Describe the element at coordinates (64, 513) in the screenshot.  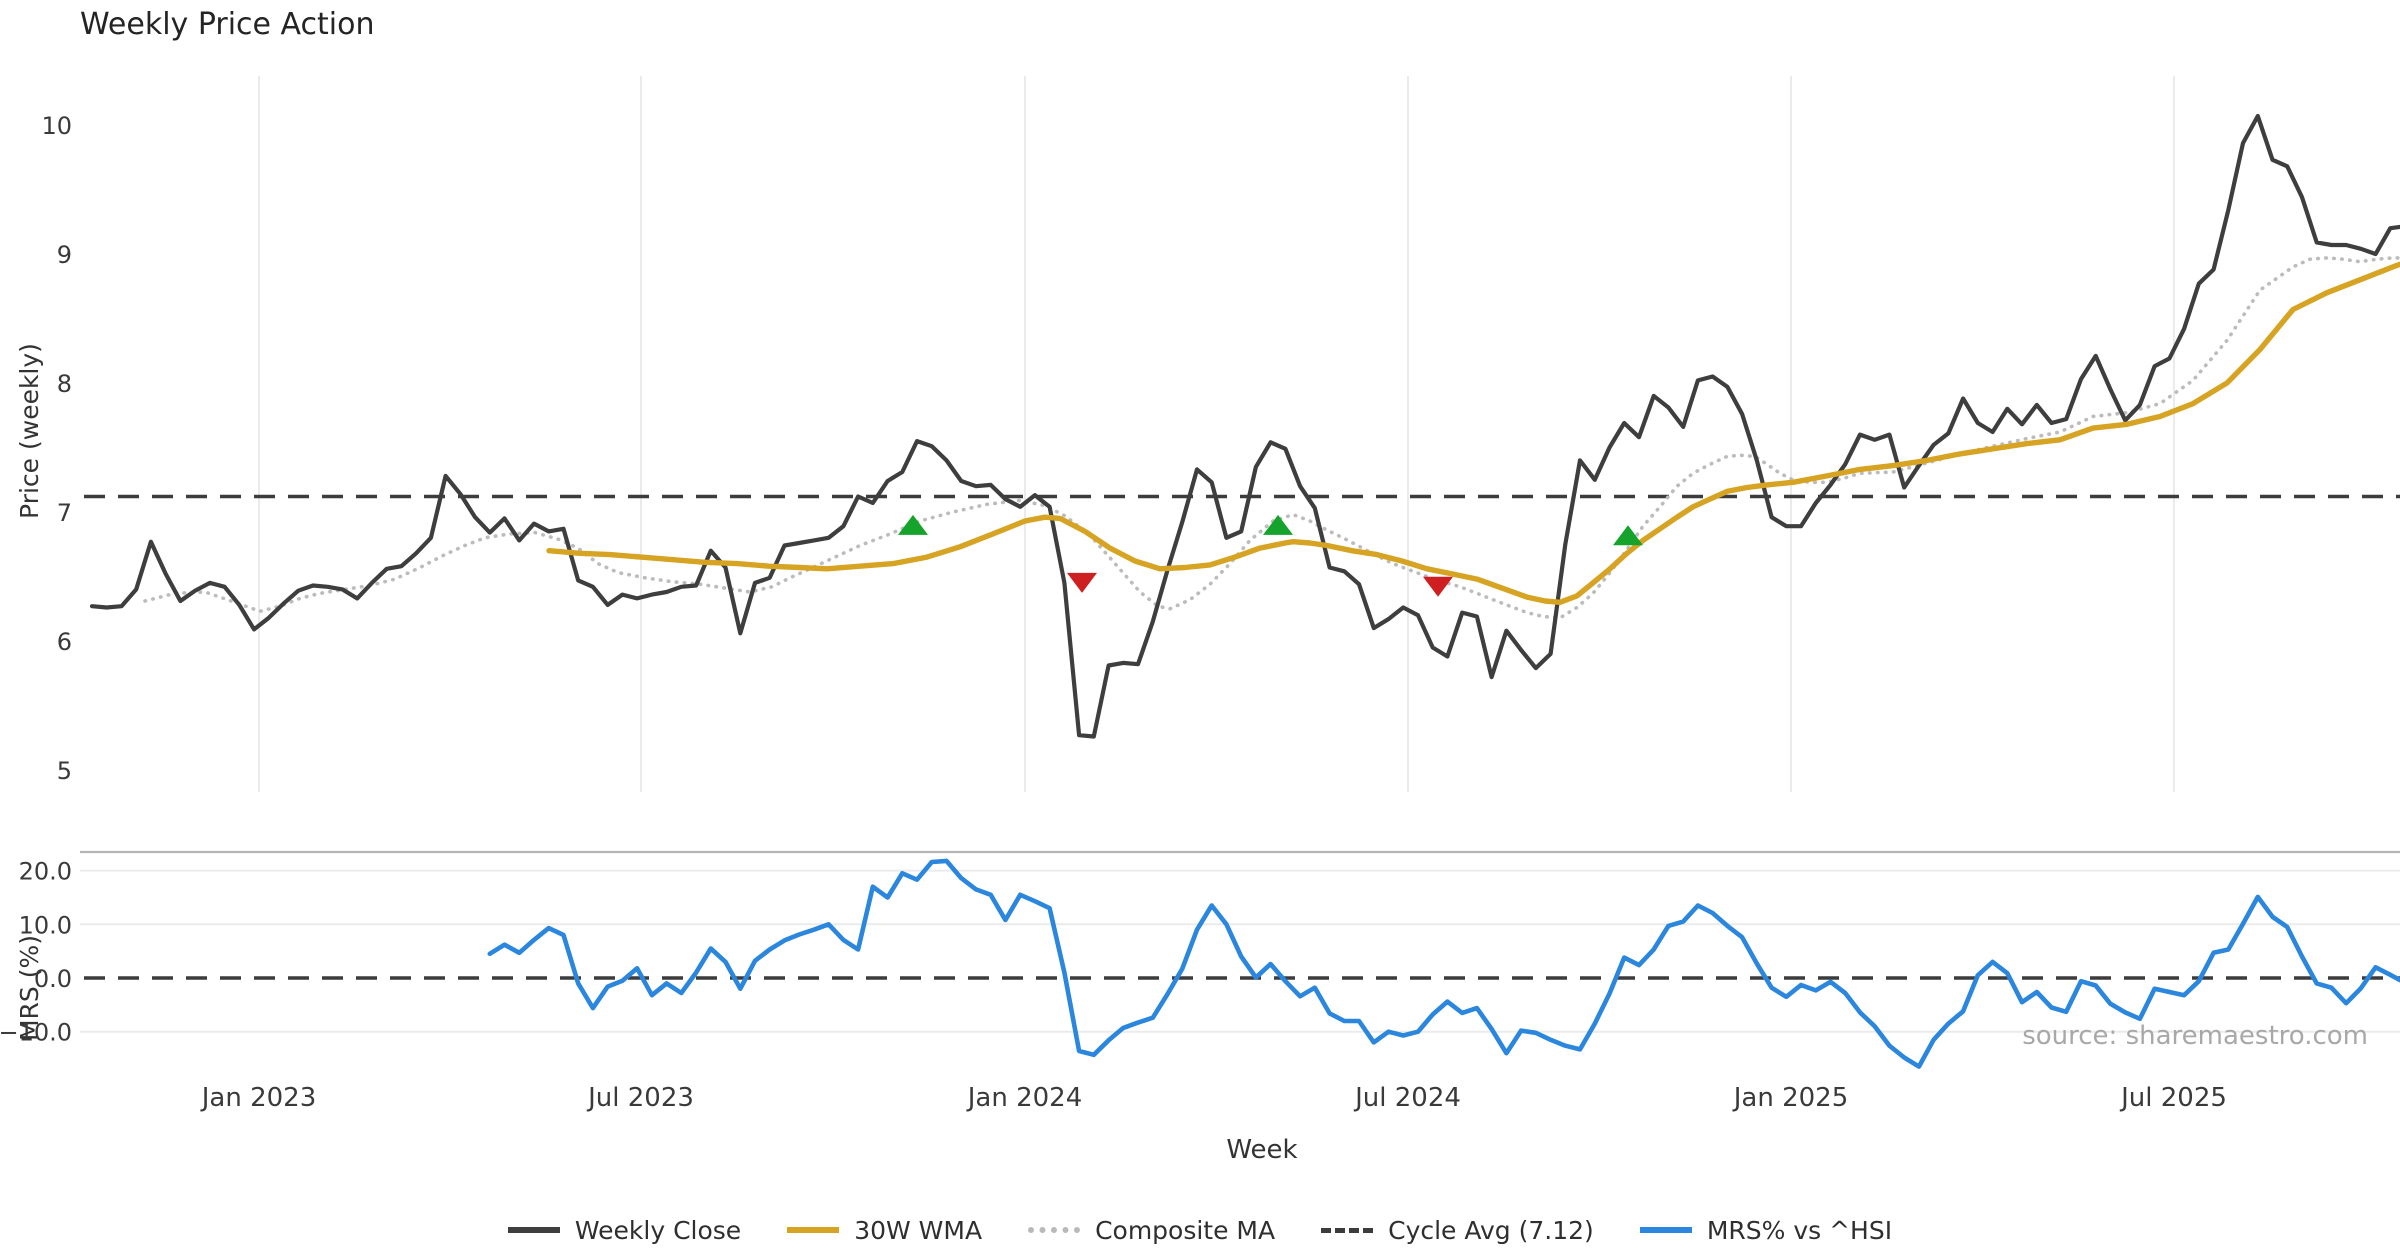
I see `price-ytick-label: 7` at that location.